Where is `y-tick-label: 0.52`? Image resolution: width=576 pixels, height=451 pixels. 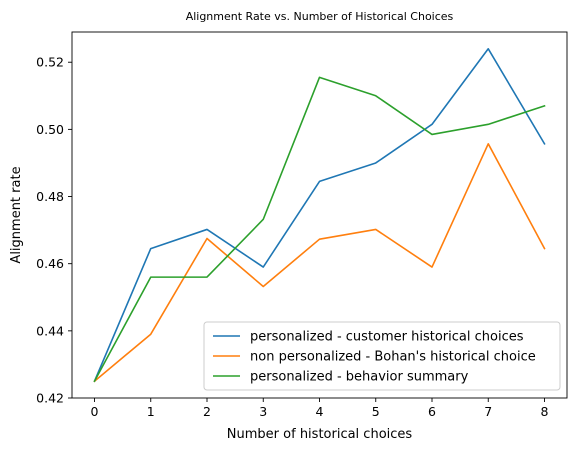
y-tick-label: 0.52 is located at coordinates (50, 62).